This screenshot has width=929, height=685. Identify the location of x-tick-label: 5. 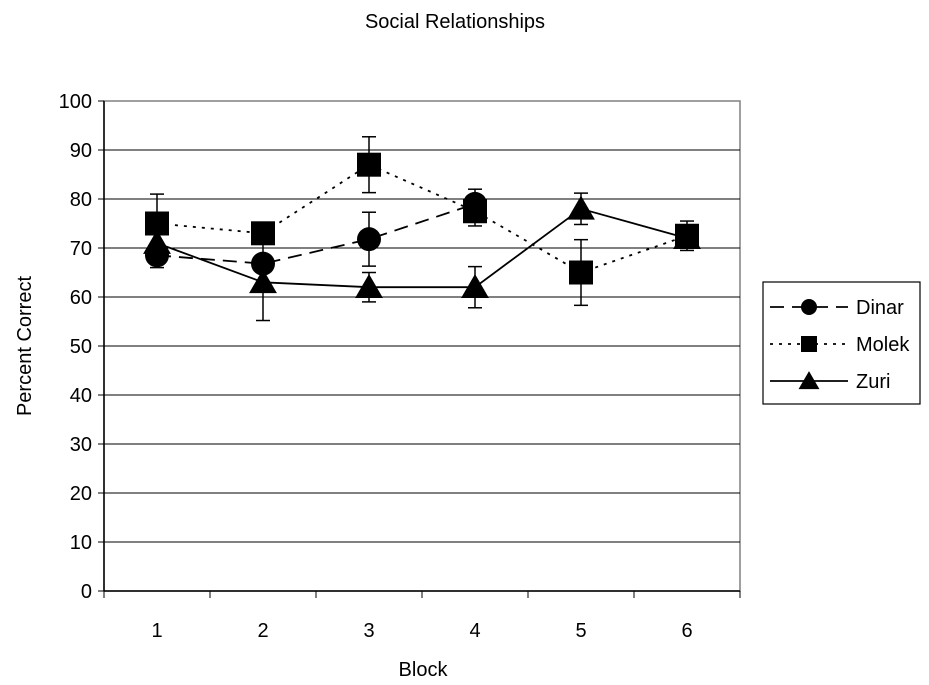
(580, 631).